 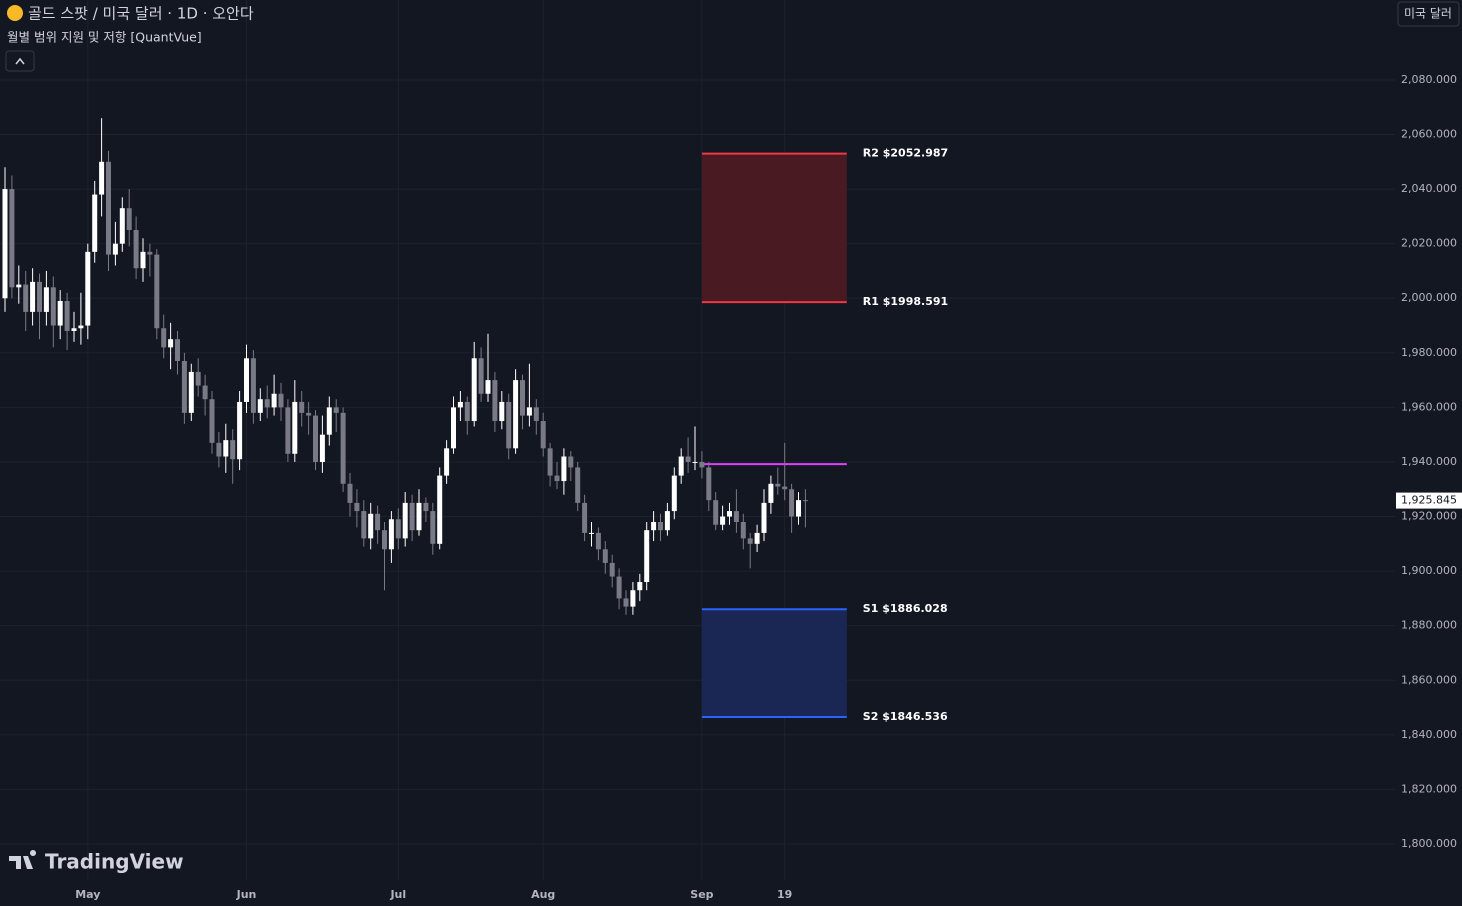 I want to click on logo-icon, so click(x=23, y=859).